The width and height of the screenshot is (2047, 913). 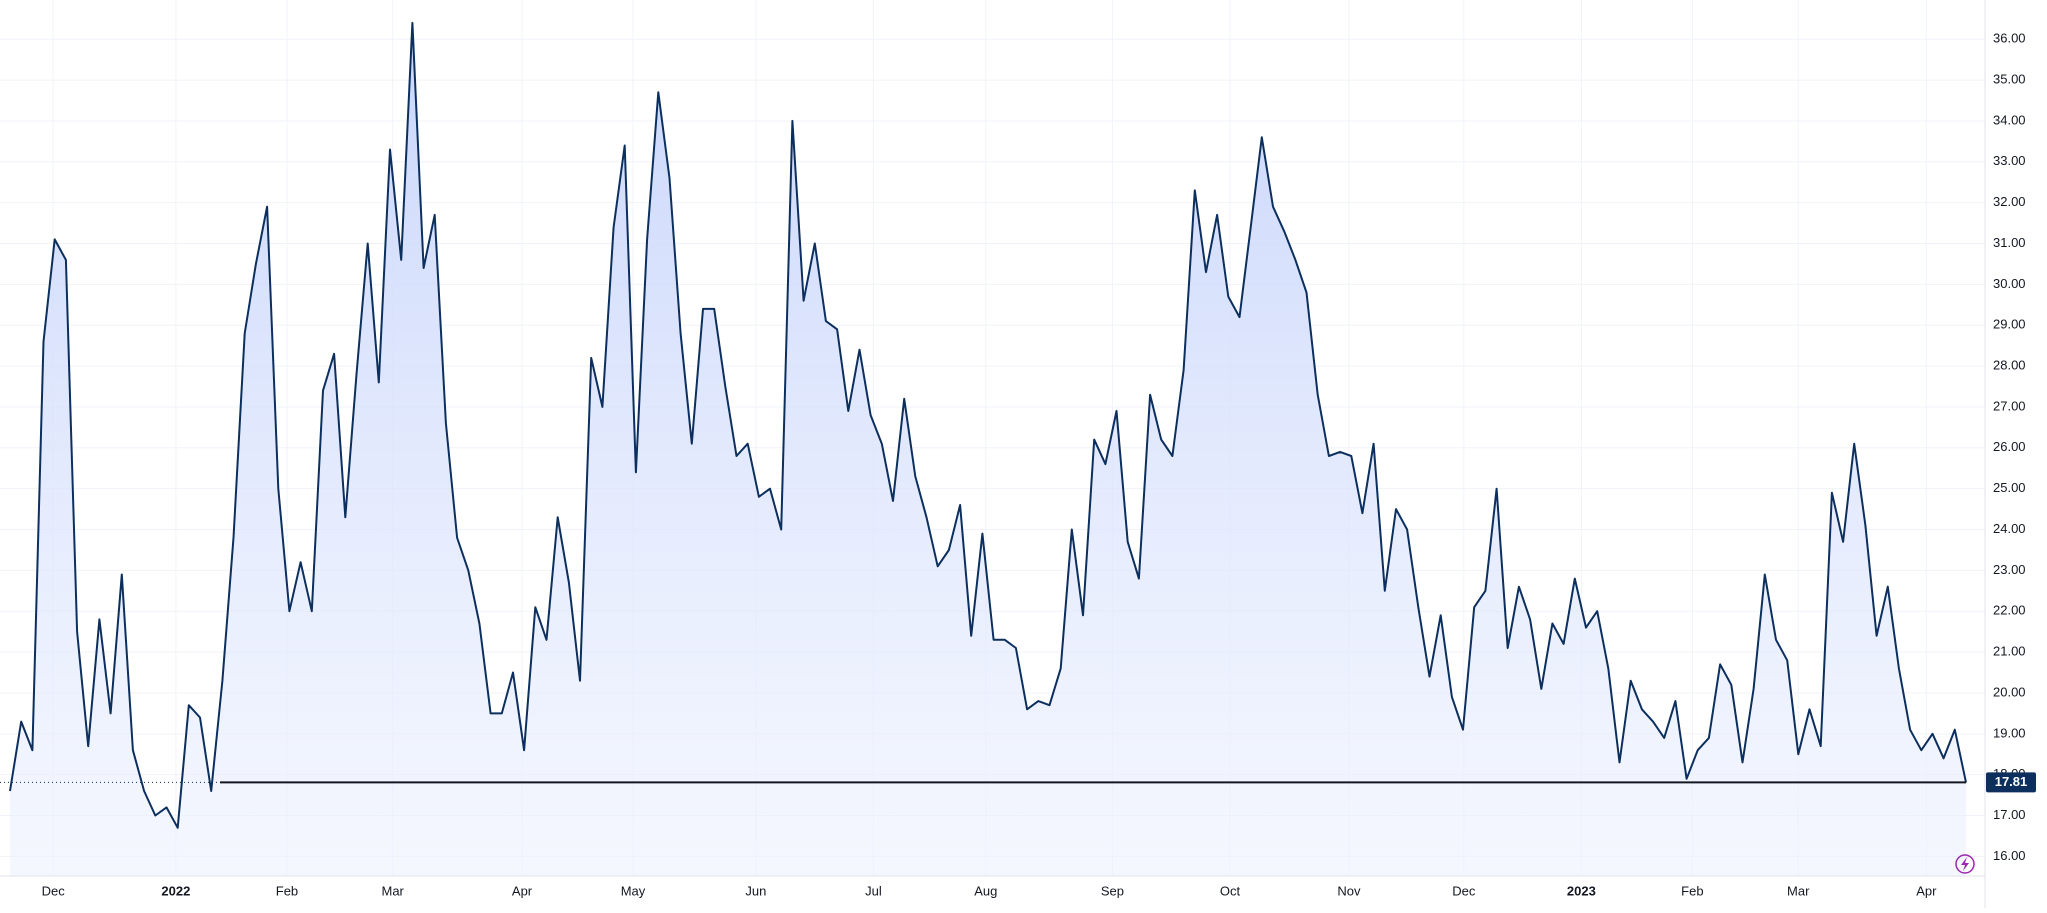 I want to click on y-tick-label: 22.00, so click(x=2009, y=610).